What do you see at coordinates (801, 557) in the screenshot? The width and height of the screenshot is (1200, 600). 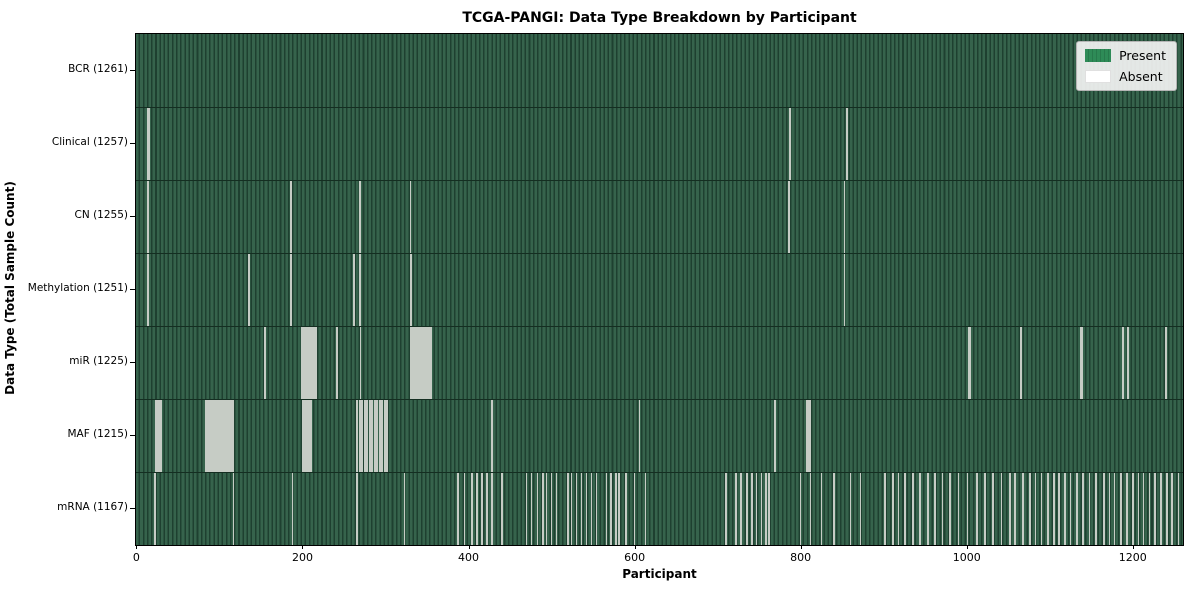 I see `xtick-label-800: 800` at bounding box center [801, 557].